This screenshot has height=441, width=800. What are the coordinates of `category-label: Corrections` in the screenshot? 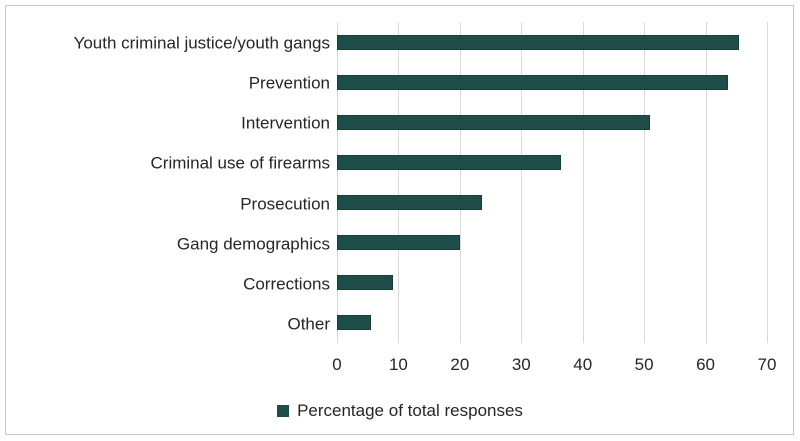 It's located at (286, 284).